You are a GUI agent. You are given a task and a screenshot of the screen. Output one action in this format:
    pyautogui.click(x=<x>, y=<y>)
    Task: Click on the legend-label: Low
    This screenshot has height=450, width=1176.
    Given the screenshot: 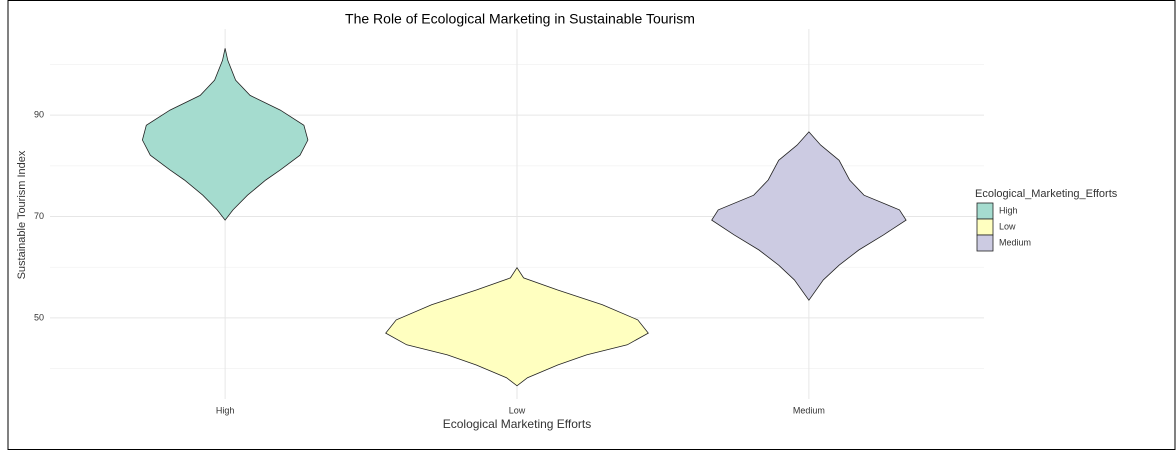 What is the action you would take?
    pyautogui.click(x=1007, y=226)
    